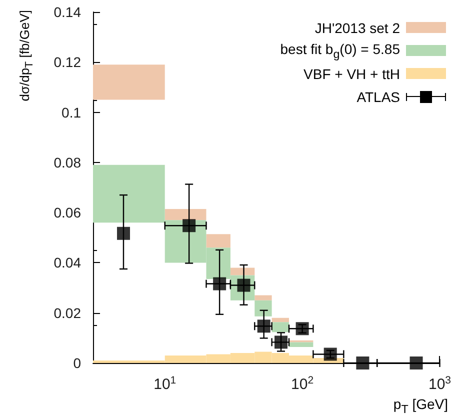  Describe the element at coordinates (357, 28) in the screenshot. I see `legend-label: JH'2013 set 2` at that location.